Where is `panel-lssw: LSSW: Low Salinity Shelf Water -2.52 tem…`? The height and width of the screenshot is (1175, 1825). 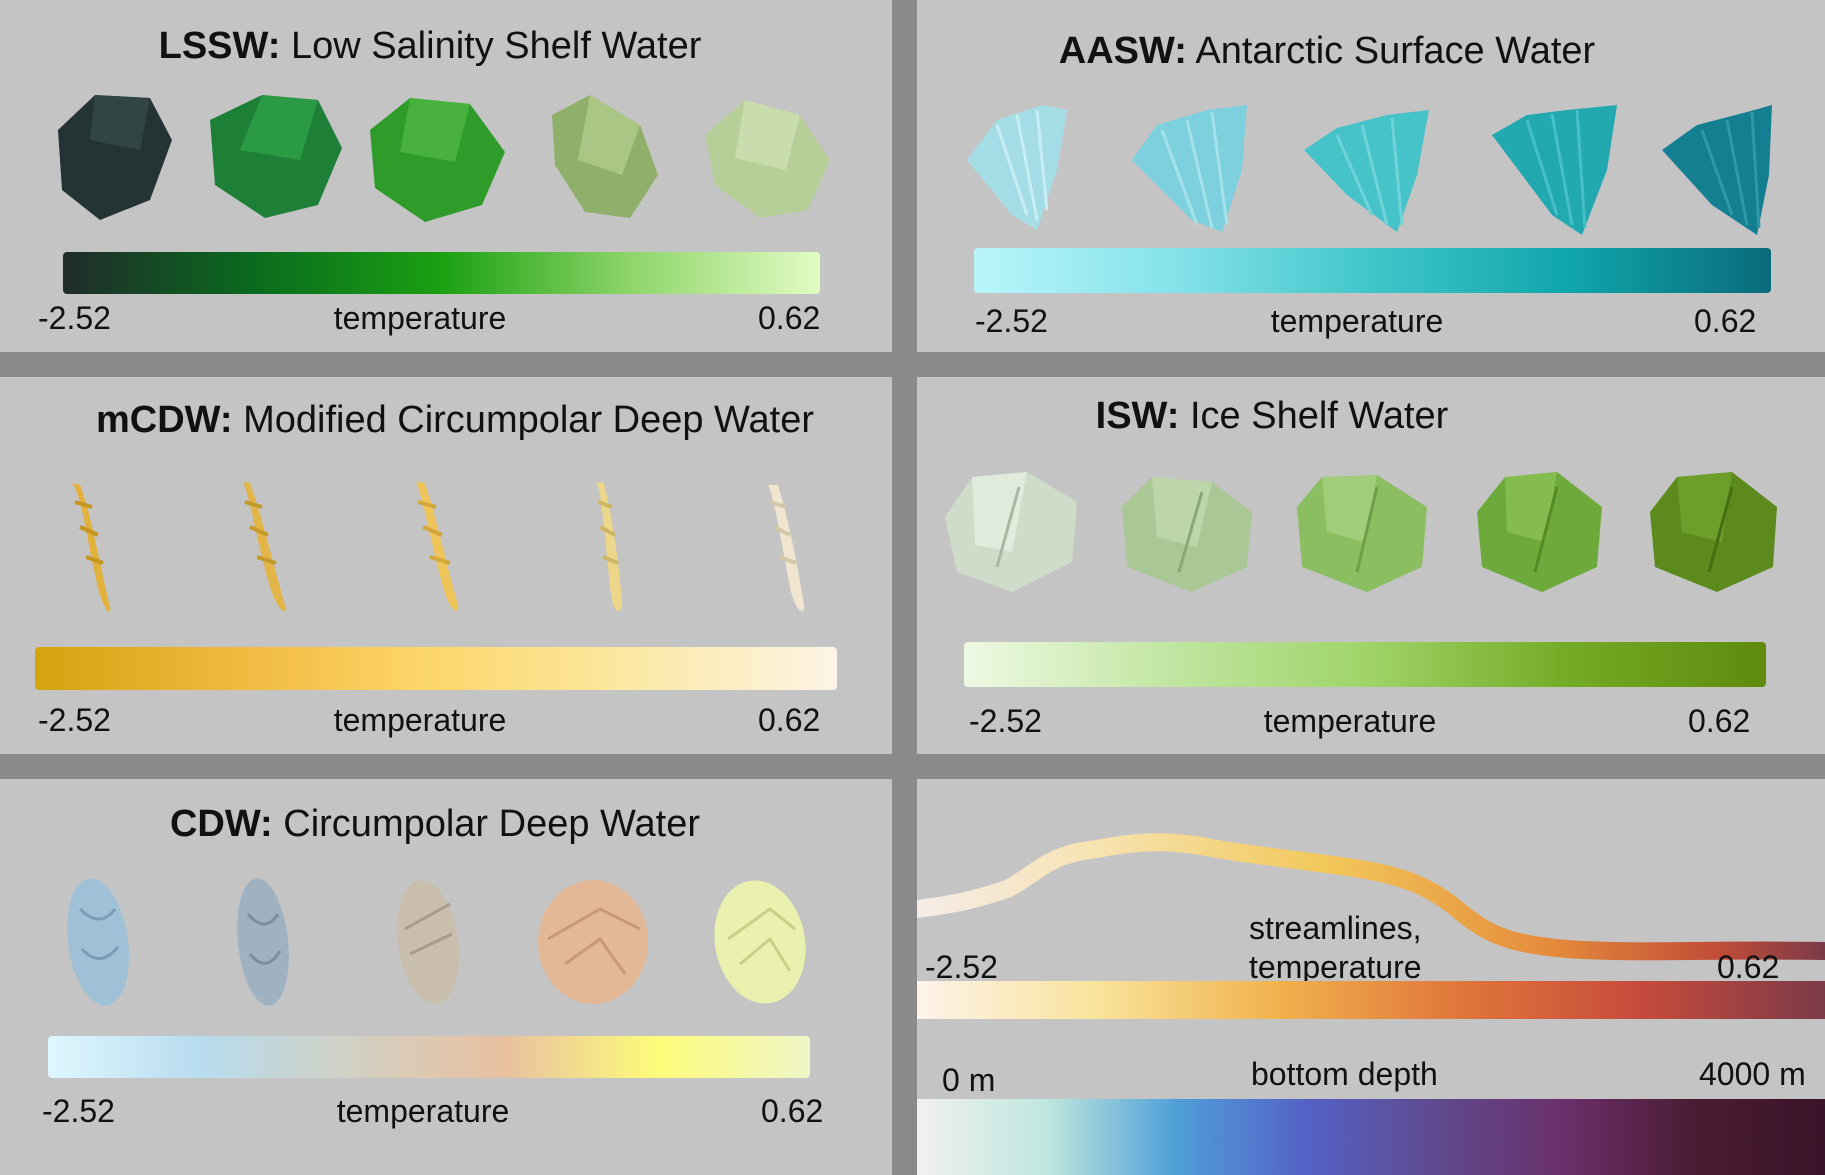
panel-lssw: LSSW: Low Salinity Shelf Water -2.52 tem… is located at coordinates (446, 176).